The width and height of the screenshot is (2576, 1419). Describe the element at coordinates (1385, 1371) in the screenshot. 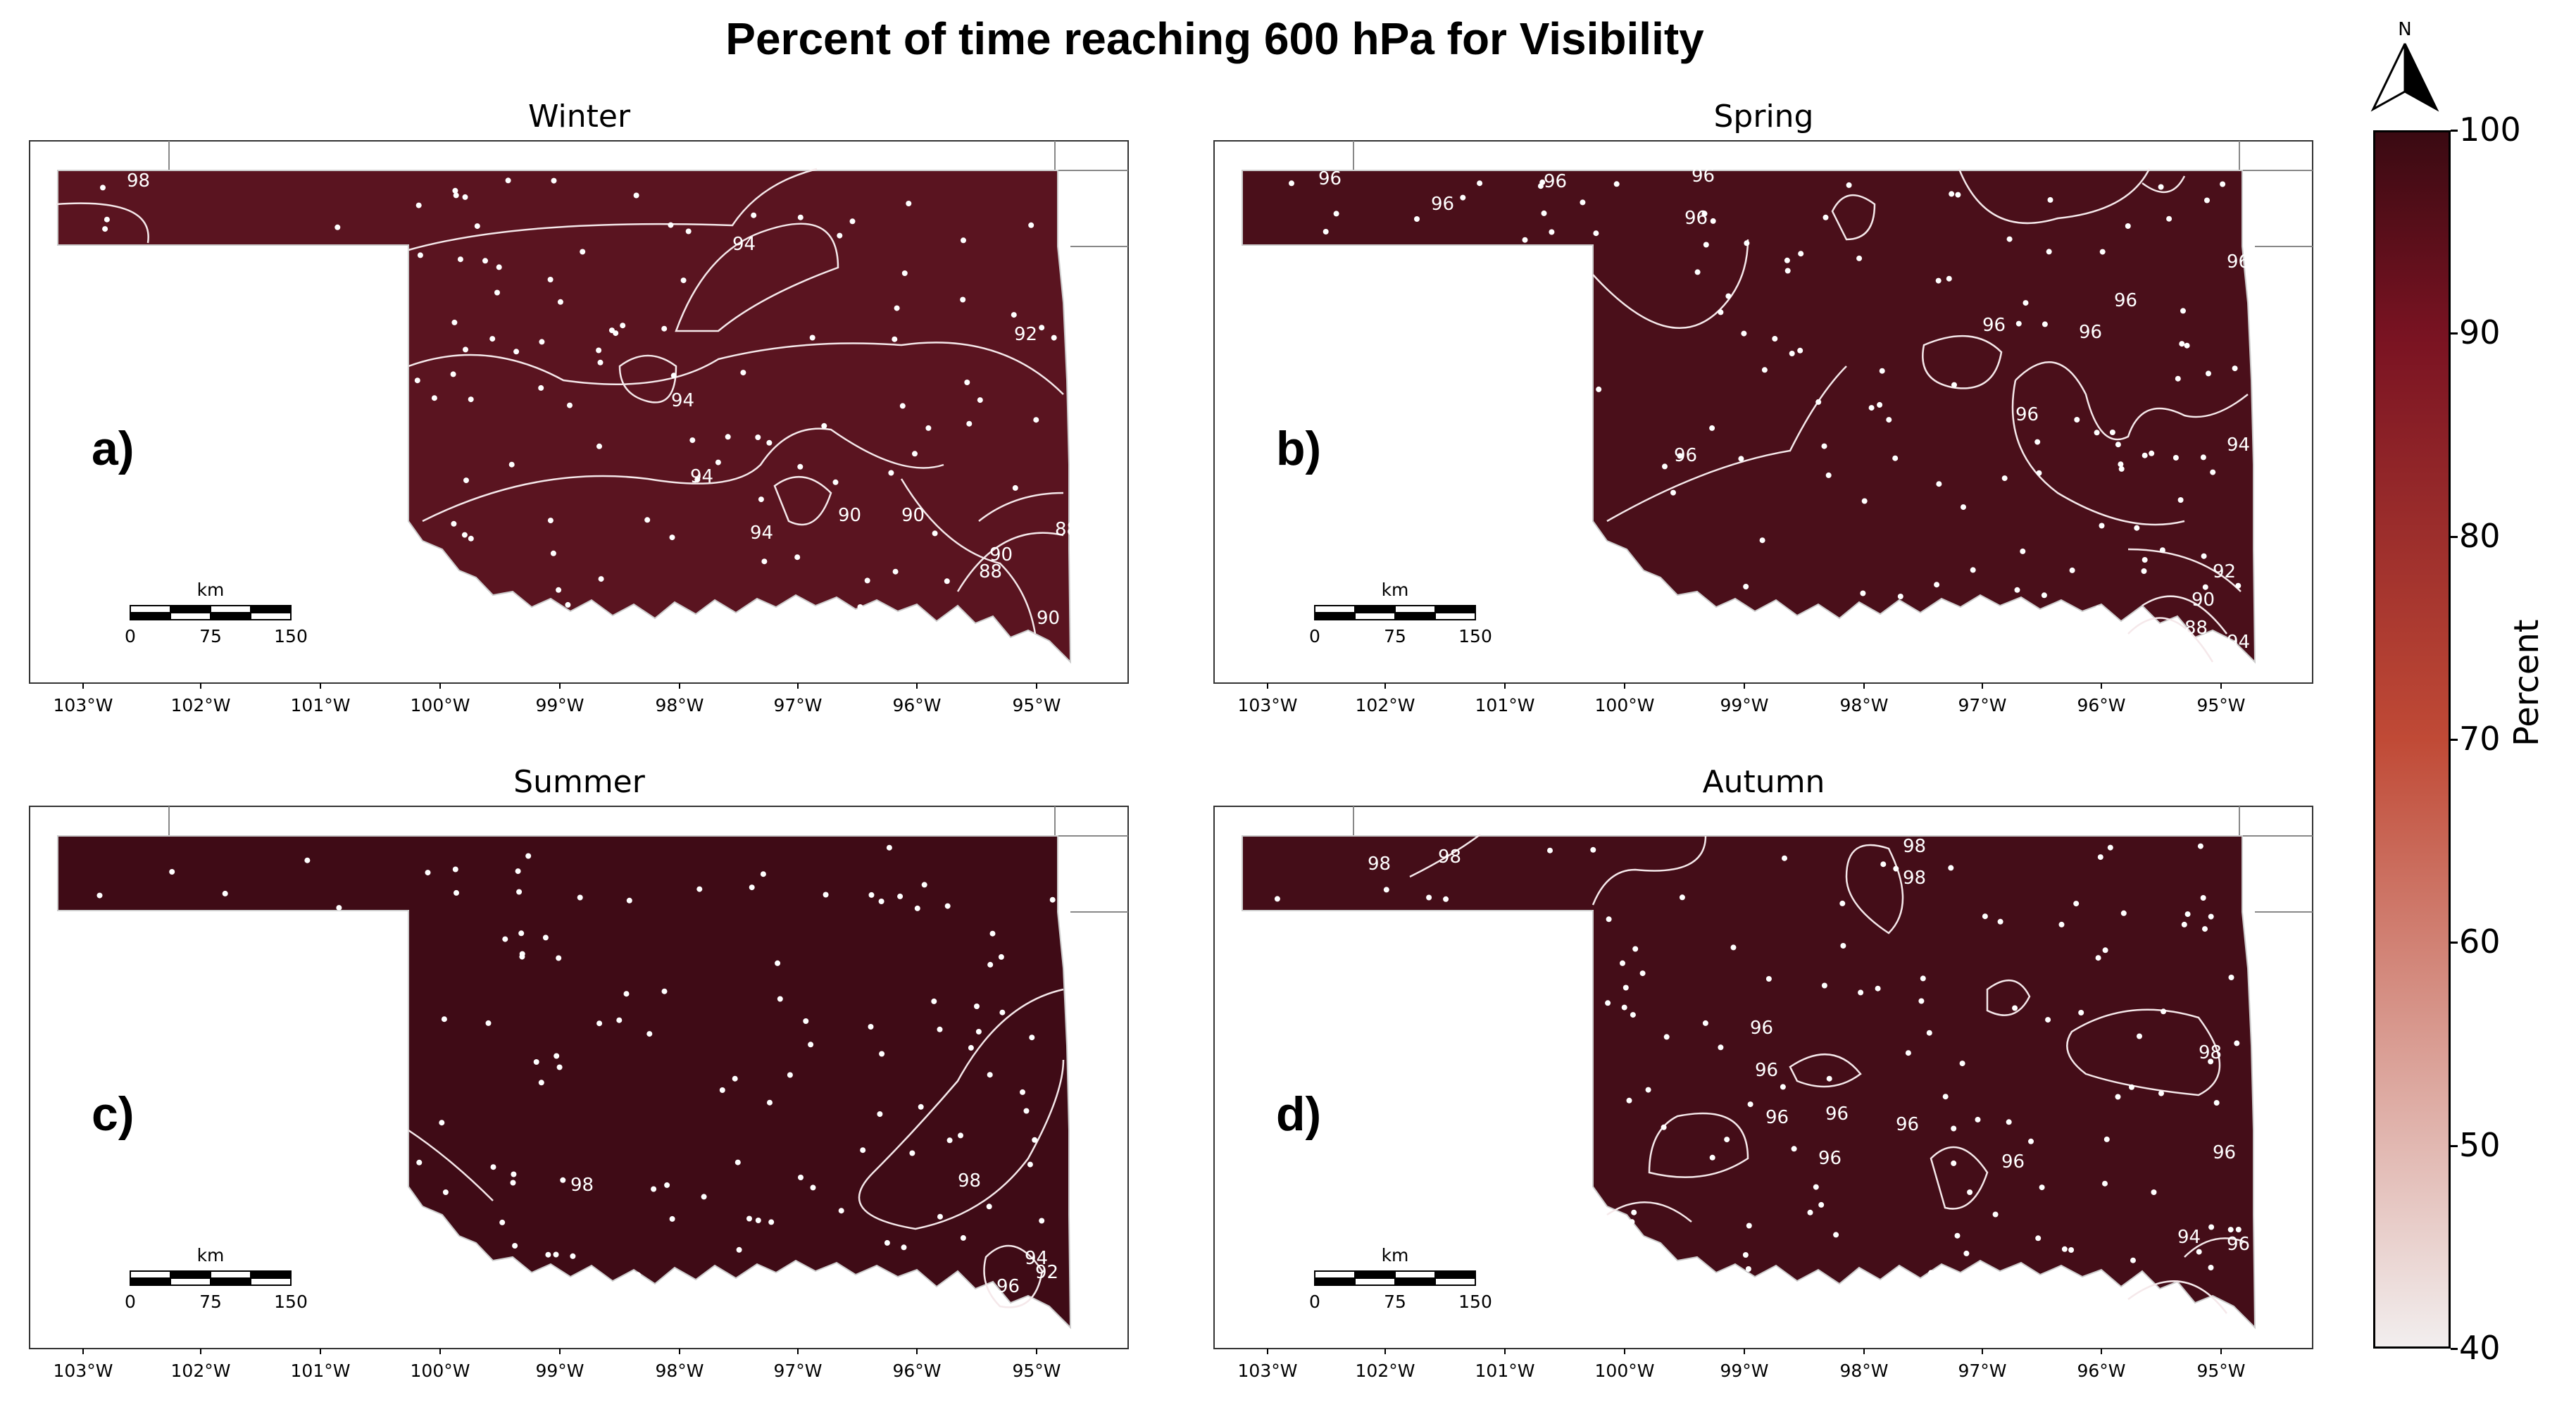

I see `lon-tick-label: 102°W` at that location.